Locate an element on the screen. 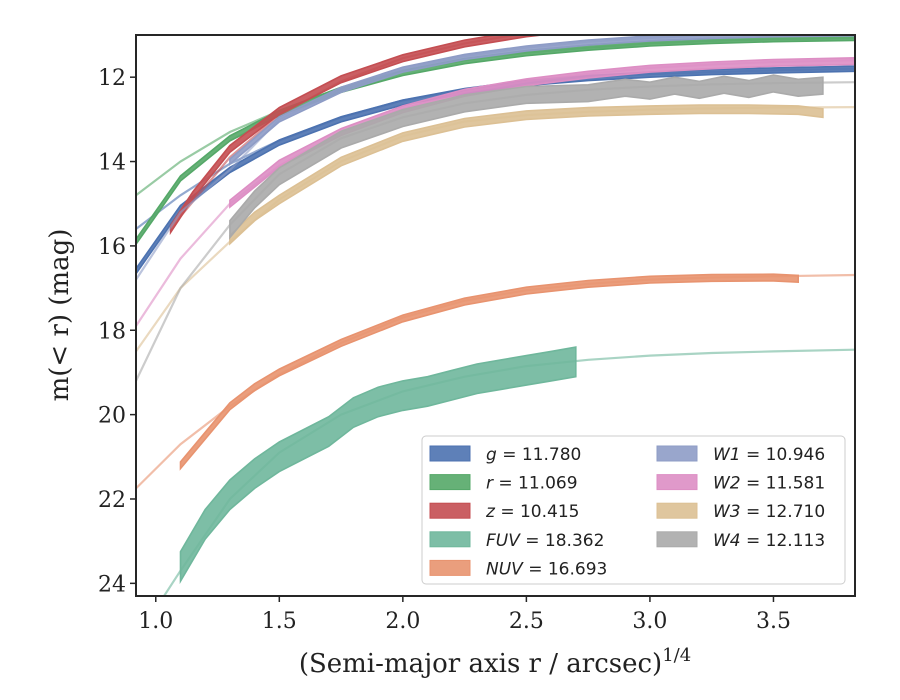  x-tick-label: 2.0 is located at coordinates (402, 621).